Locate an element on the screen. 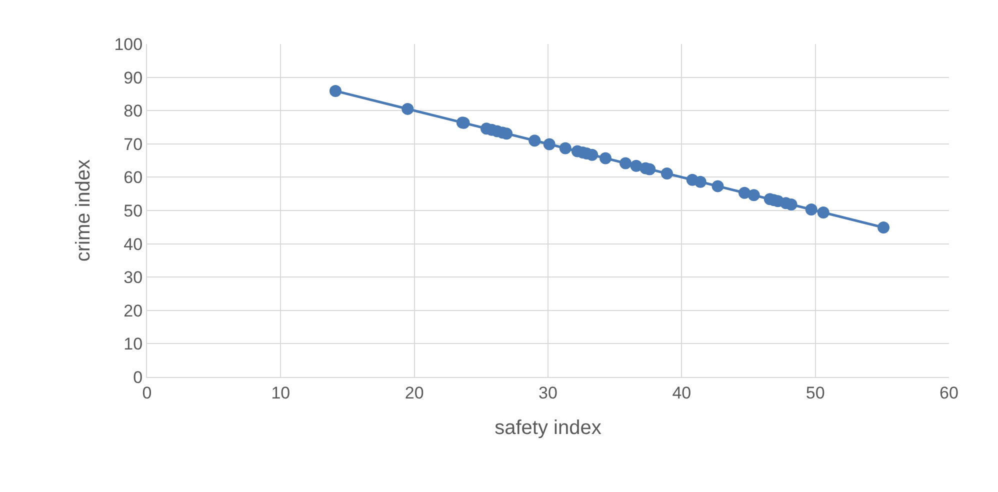  y-tick-label: 60 is located at coordinates (133, 178).